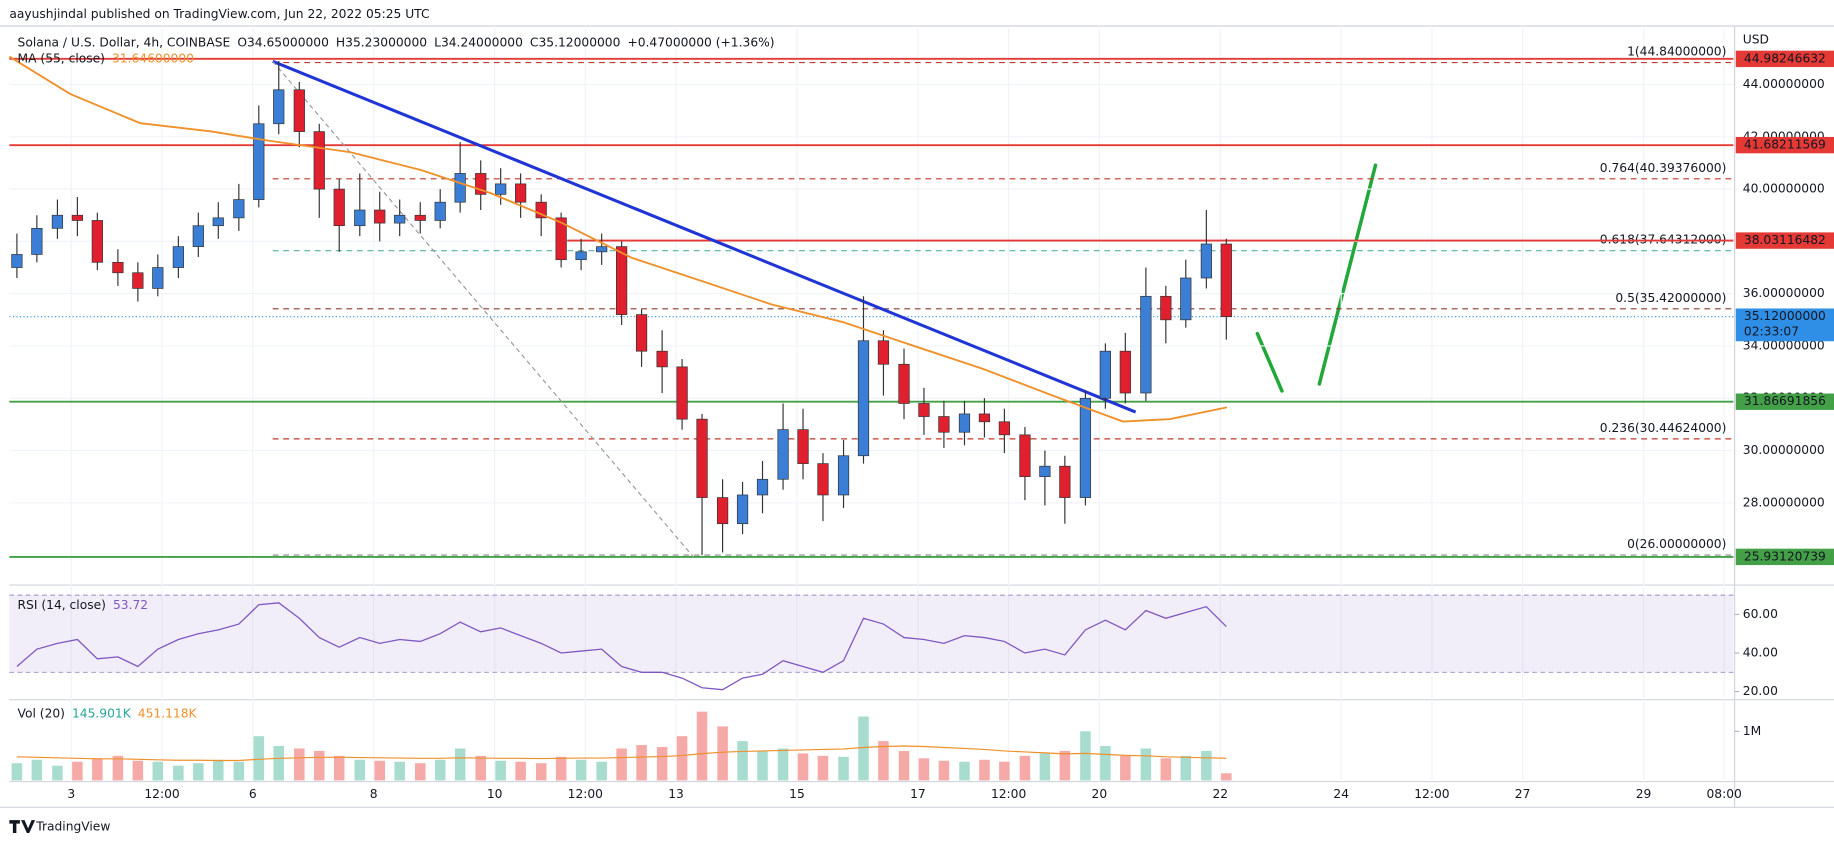 Image resolution: width=1834 pixels, height=845 pixels. I want to click on x-tick-label: 22, so click(1220, 794).